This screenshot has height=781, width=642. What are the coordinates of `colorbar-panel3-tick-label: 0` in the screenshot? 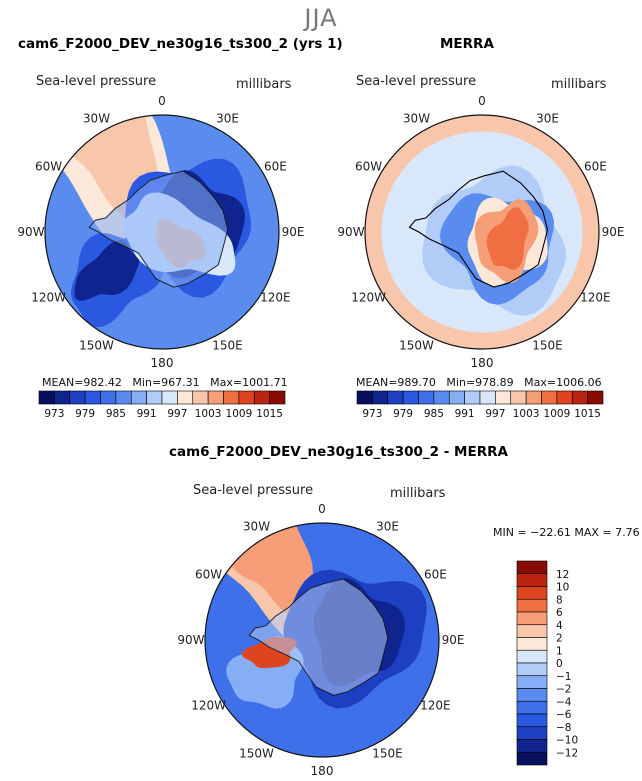 It's located at (559, 664).